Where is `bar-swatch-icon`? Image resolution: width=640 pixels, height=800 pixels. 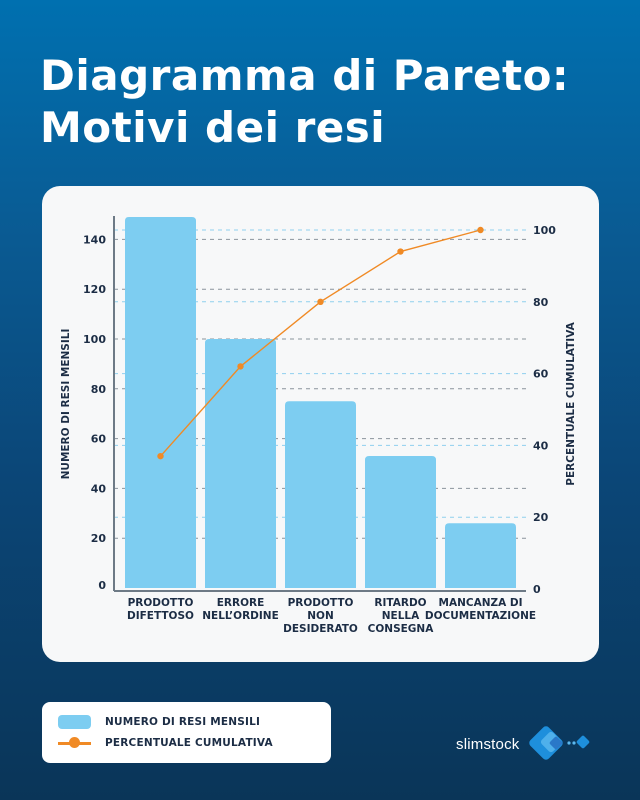 bar-swatch-icon is located at coordinates (74, 722).